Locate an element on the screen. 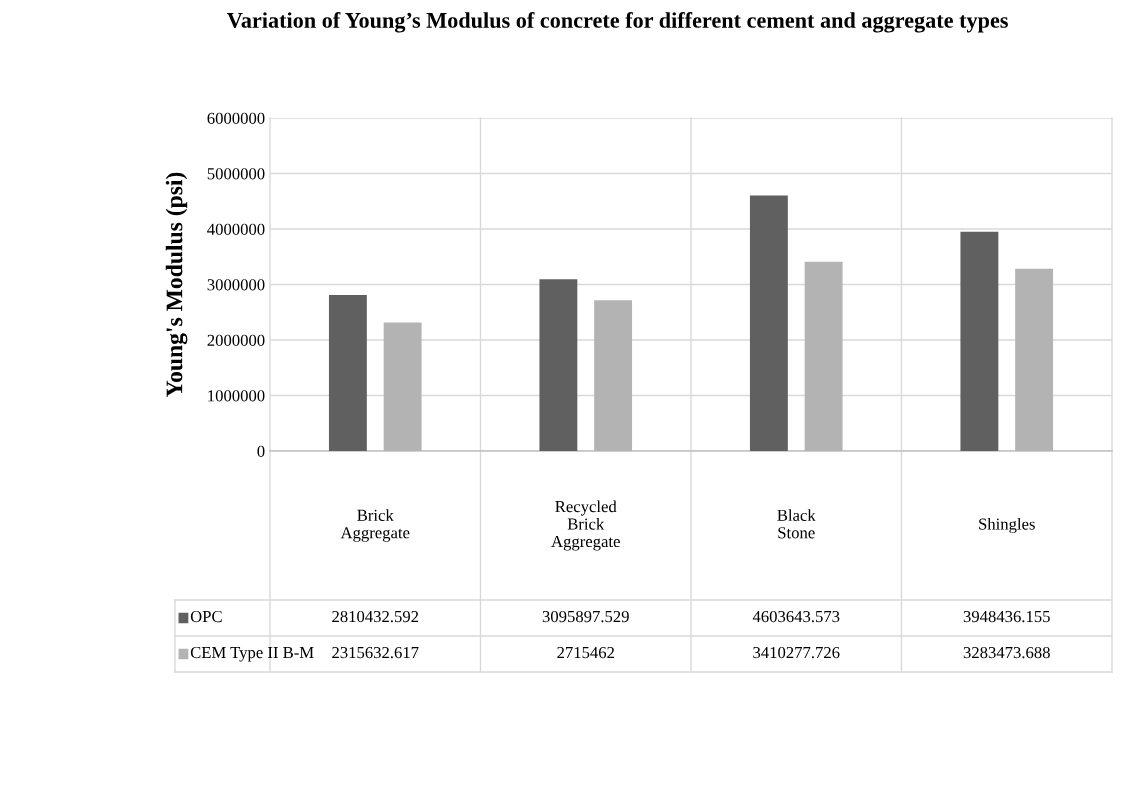  x-tick-label: Black Stone is located at coordinates (796, 524).